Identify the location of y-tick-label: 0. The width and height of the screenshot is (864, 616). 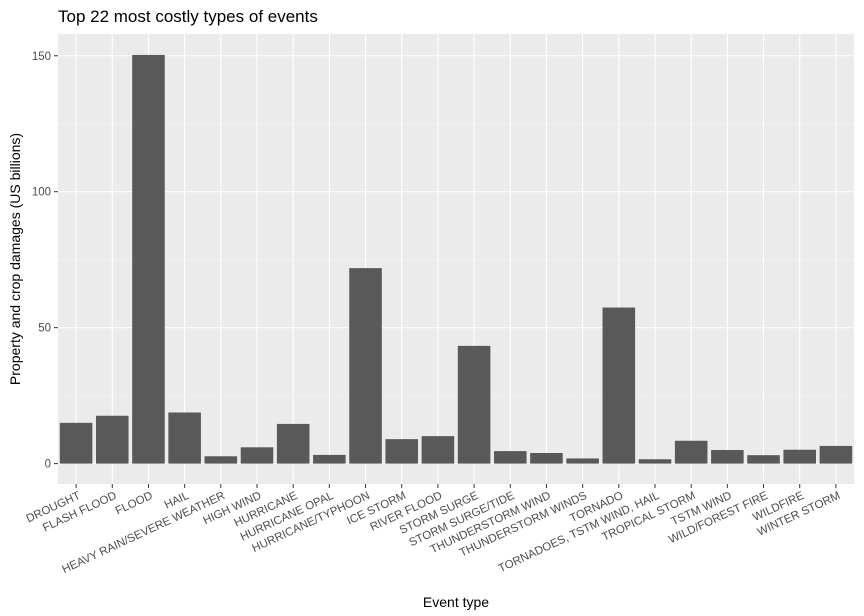
(48, 465).